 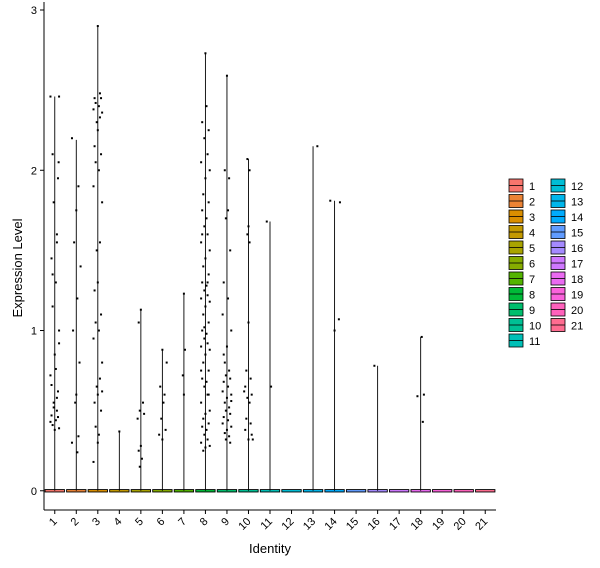 What do you see at coordinates (577, 203) in the screenshot?
I see `legend-label-13: 13` at bounding box center [577, 203].